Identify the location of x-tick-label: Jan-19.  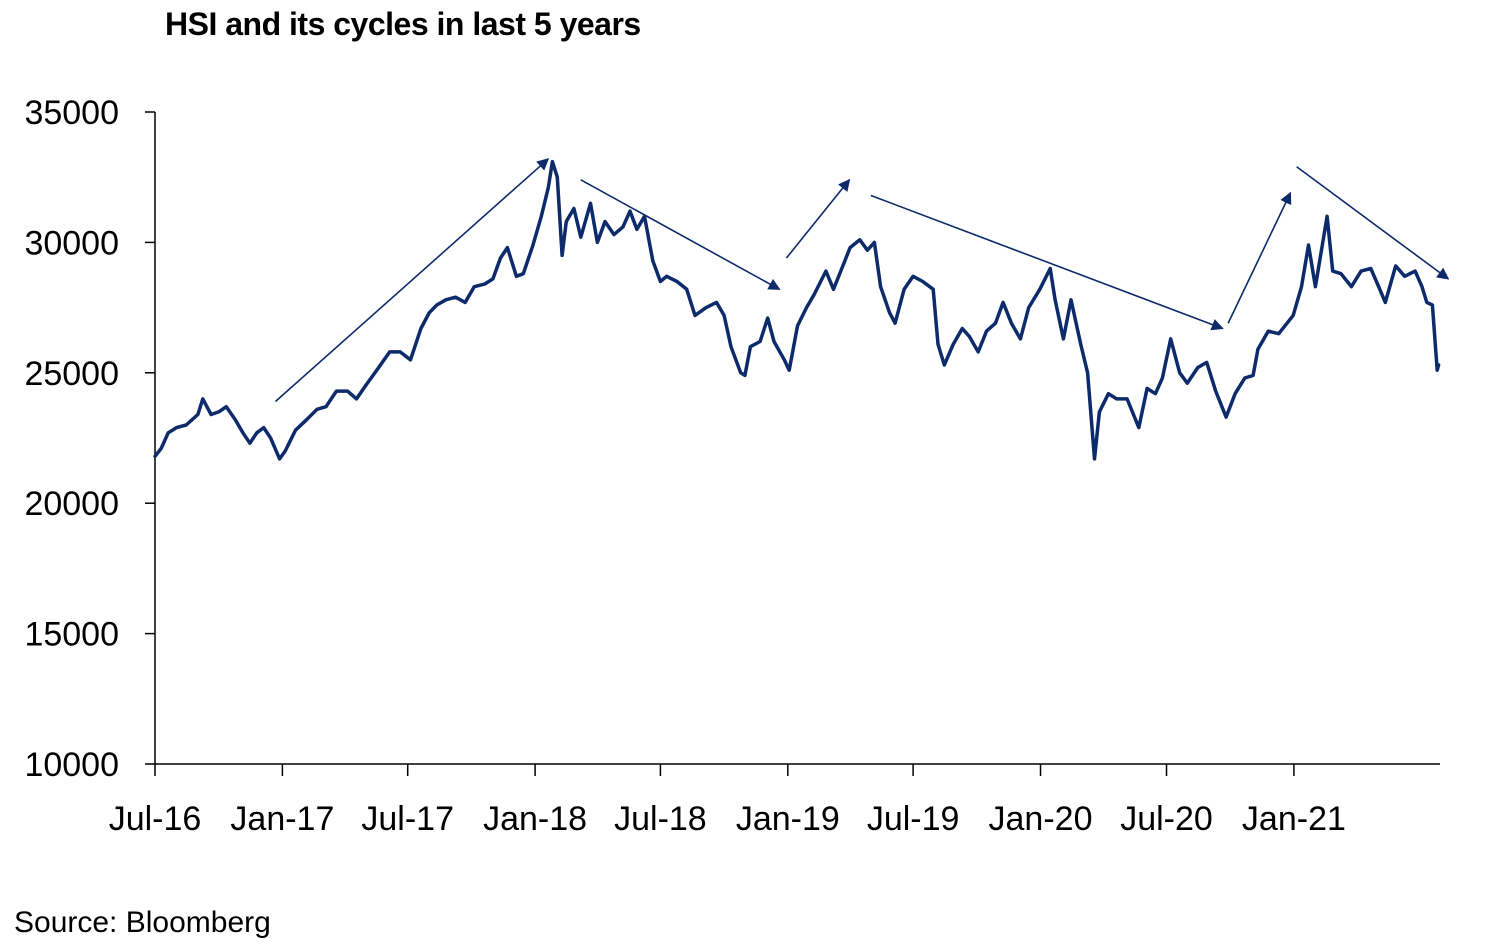
(788, 819).